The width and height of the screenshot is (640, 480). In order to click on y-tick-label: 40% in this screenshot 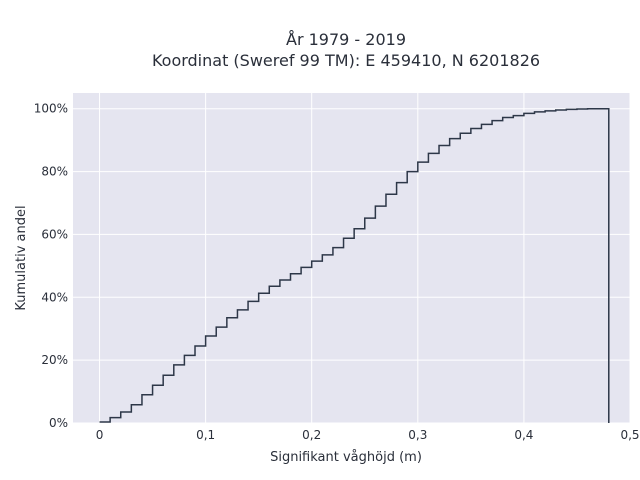, I will do `click(54, 297)`.